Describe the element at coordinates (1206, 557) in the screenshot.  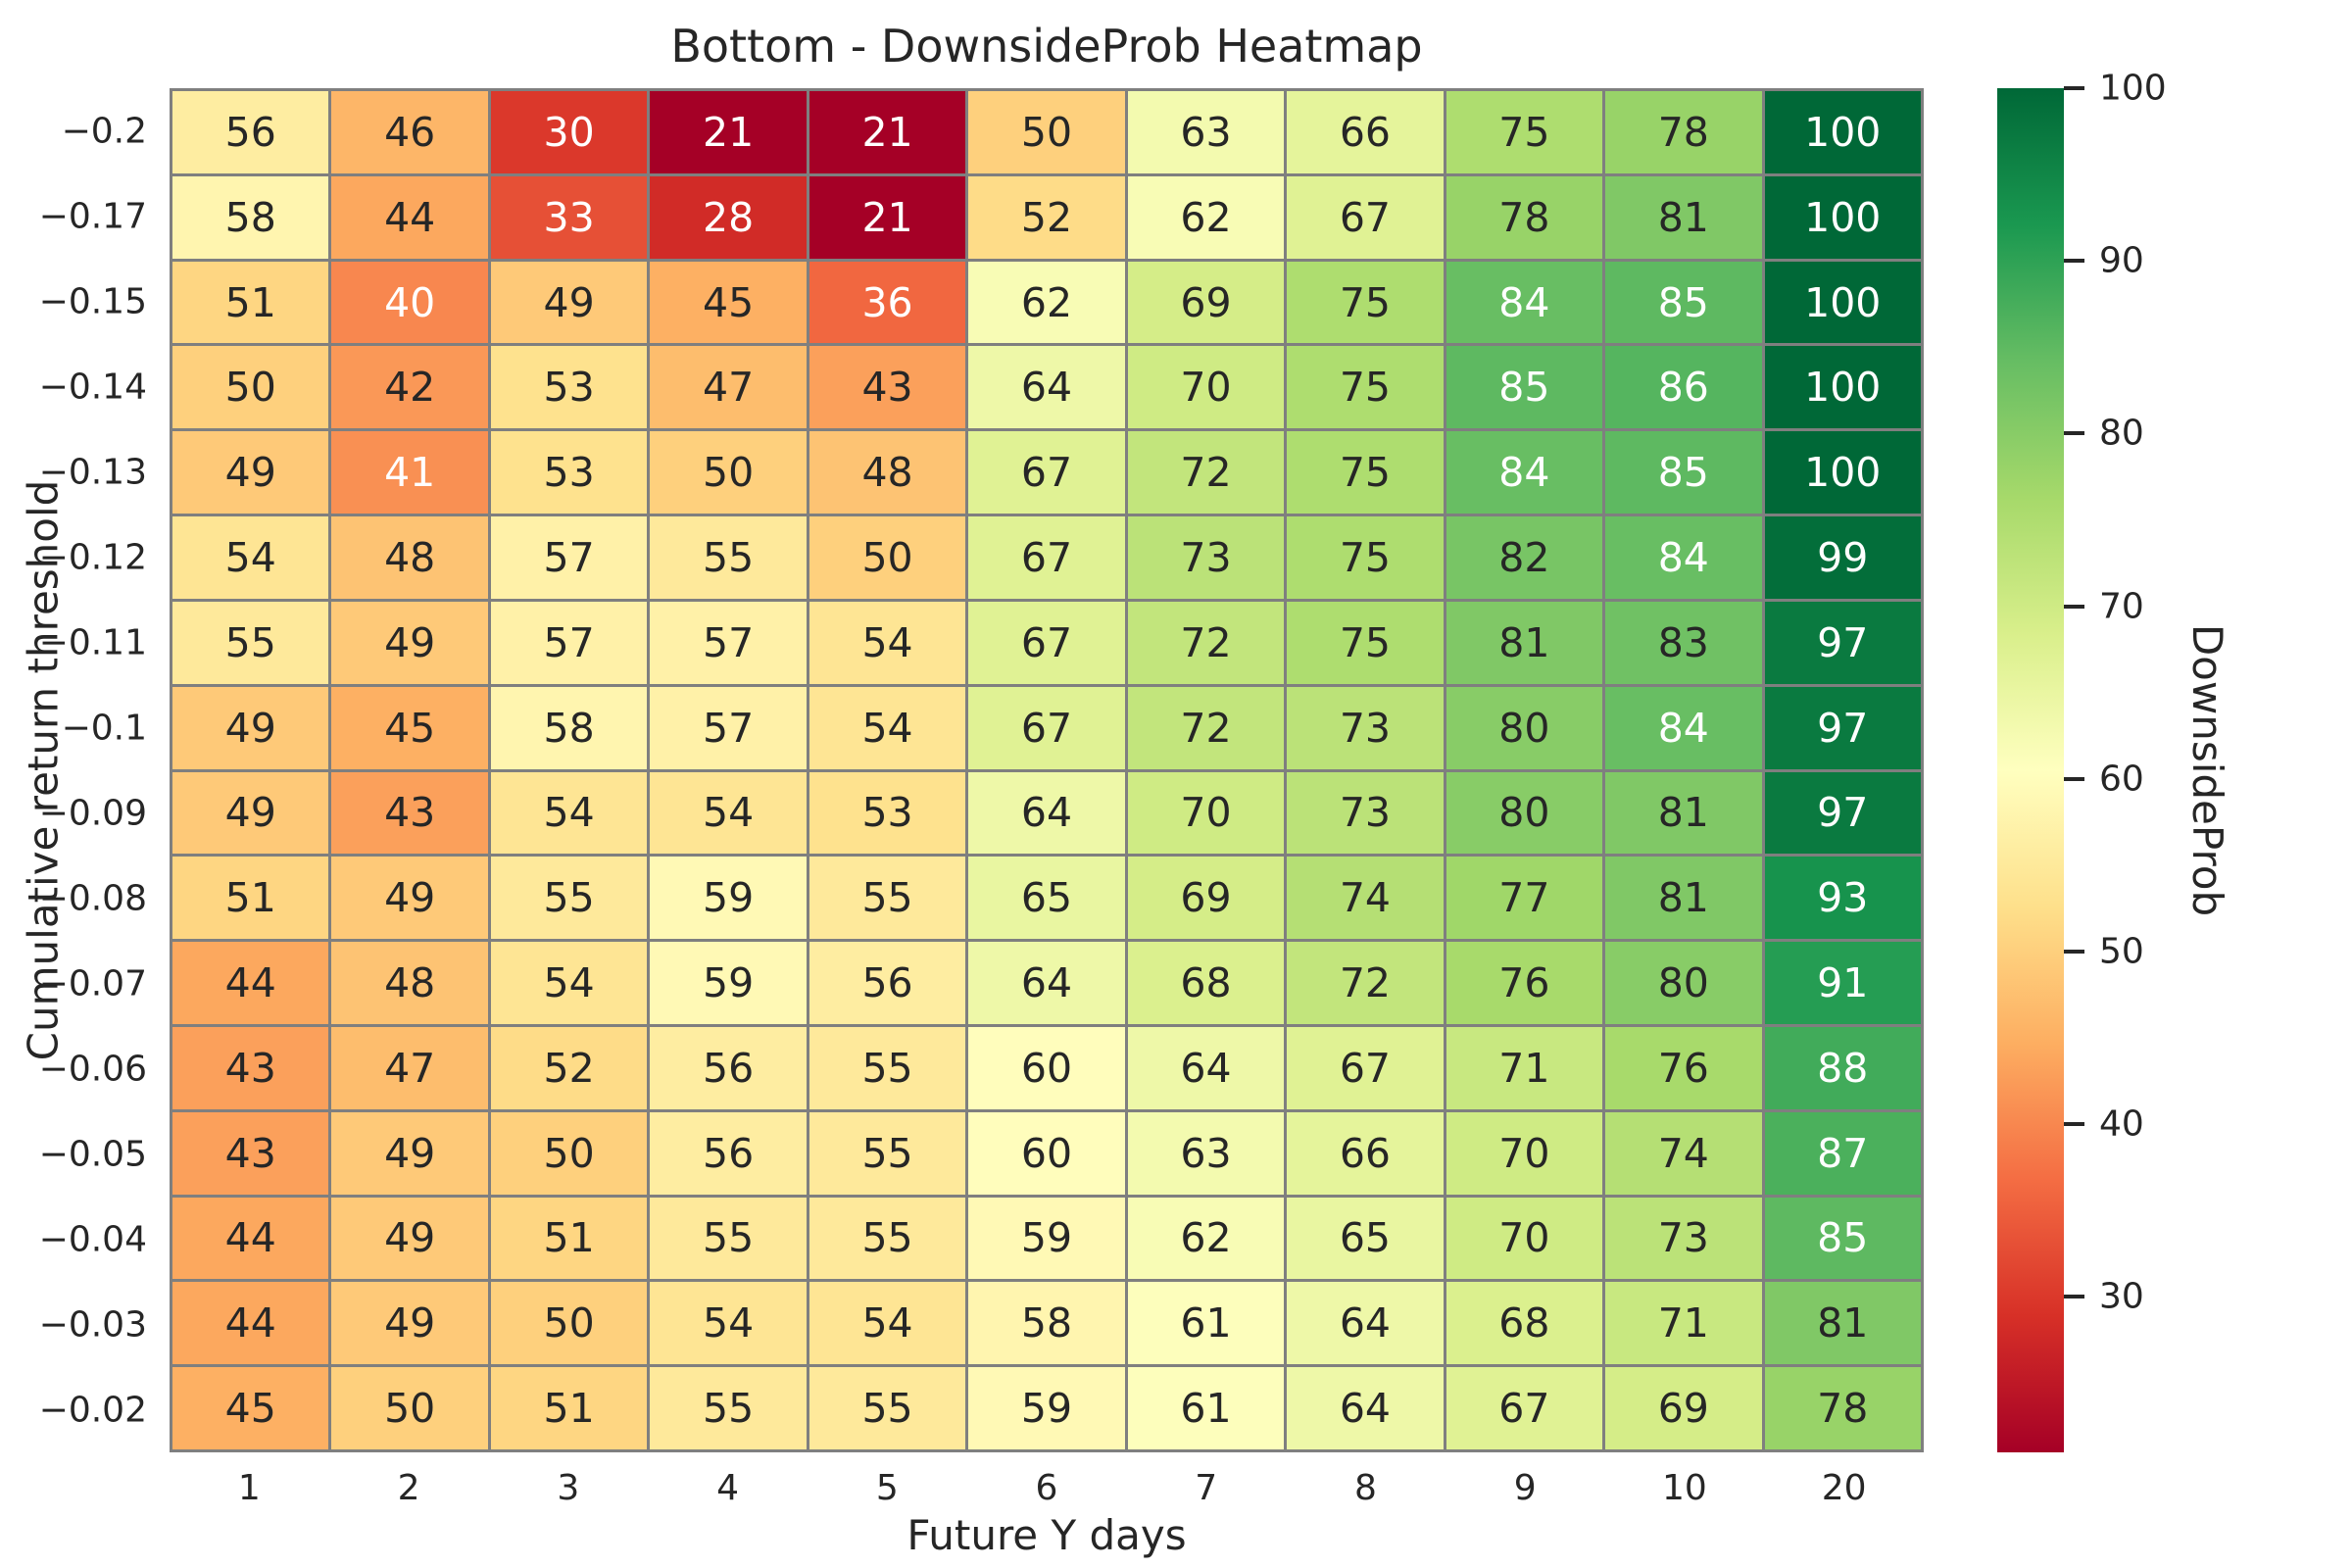
I see `heatmap-cell: 73` at that location.